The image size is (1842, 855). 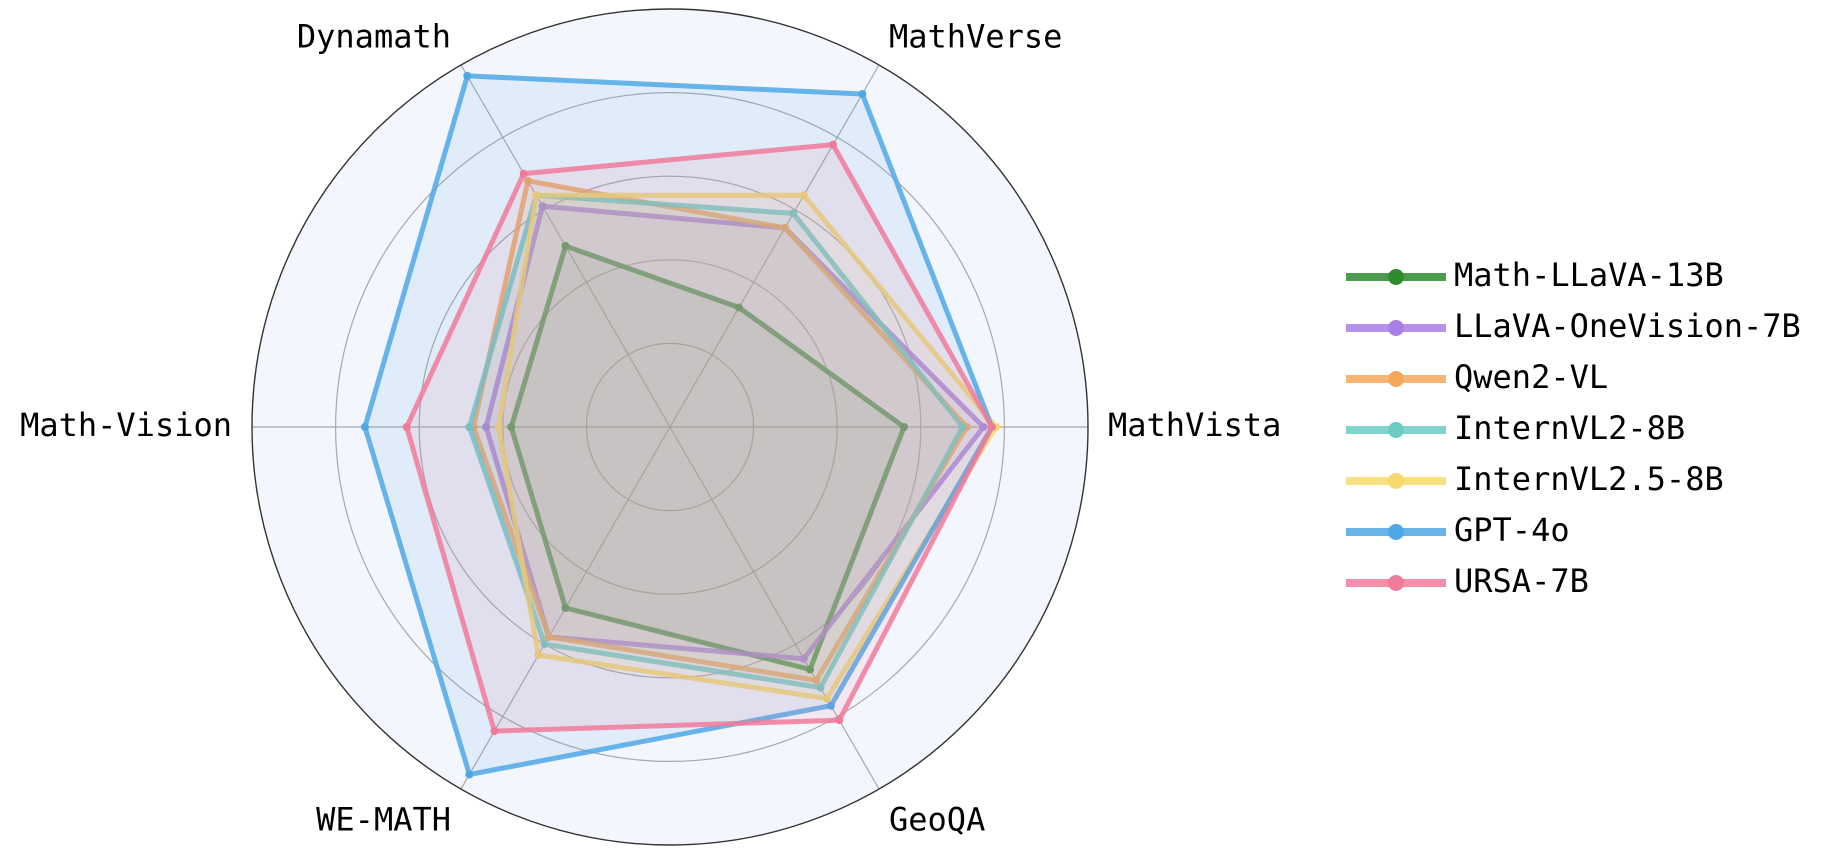 What do you see at coordinates (1589, 275) in the screenshot?
I see `legend-label: Math-LLaVA-13B` at bounding box center [1589, 275].